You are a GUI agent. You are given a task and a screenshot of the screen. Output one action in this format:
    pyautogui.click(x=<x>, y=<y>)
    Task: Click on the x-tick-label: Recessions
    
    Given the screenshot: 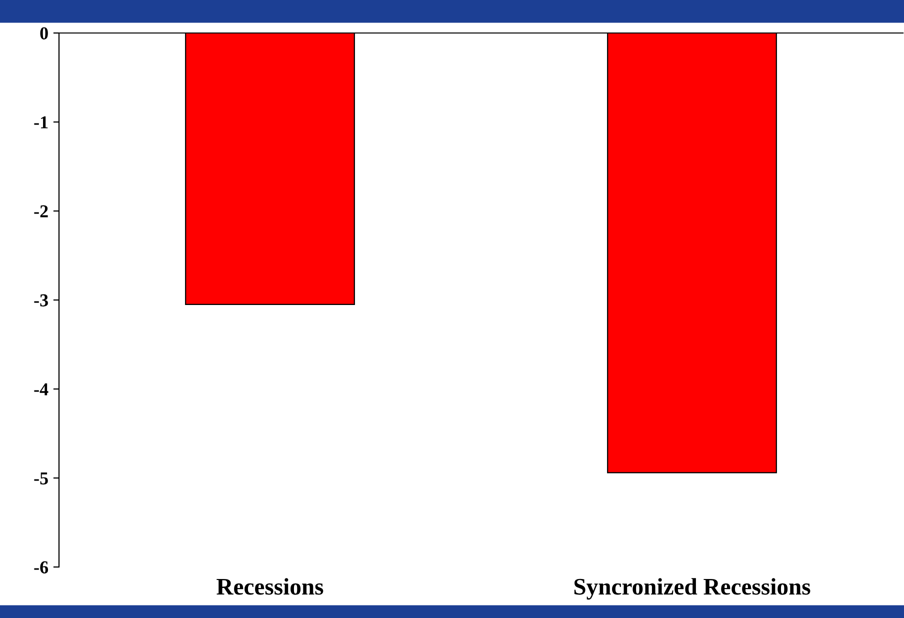 What is the action you would take?
    pyautogui.click(x=270, y=586)
    